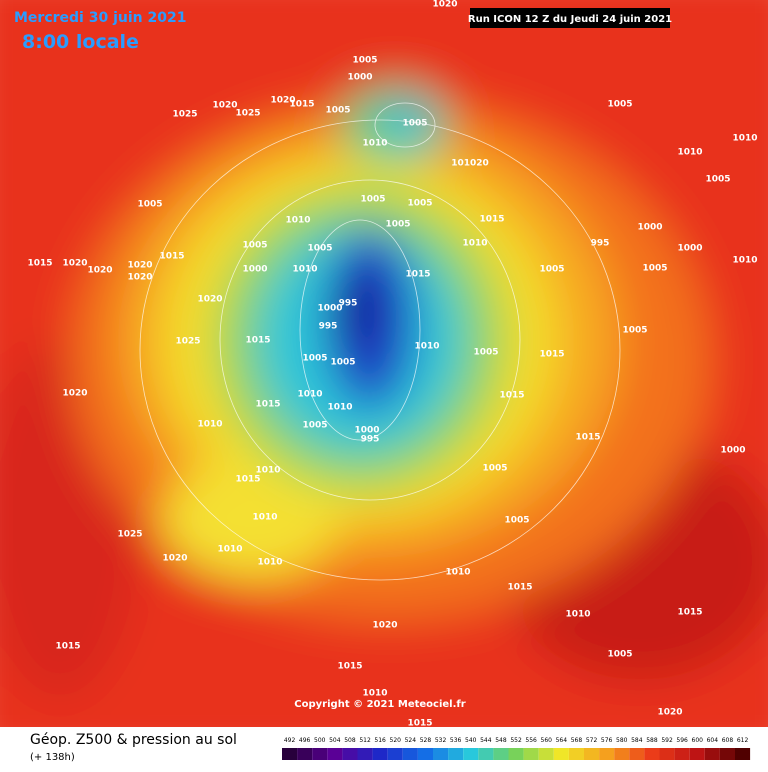 The image size is (768, 772). I want to click on scale-label: 580, so click(622, 740).